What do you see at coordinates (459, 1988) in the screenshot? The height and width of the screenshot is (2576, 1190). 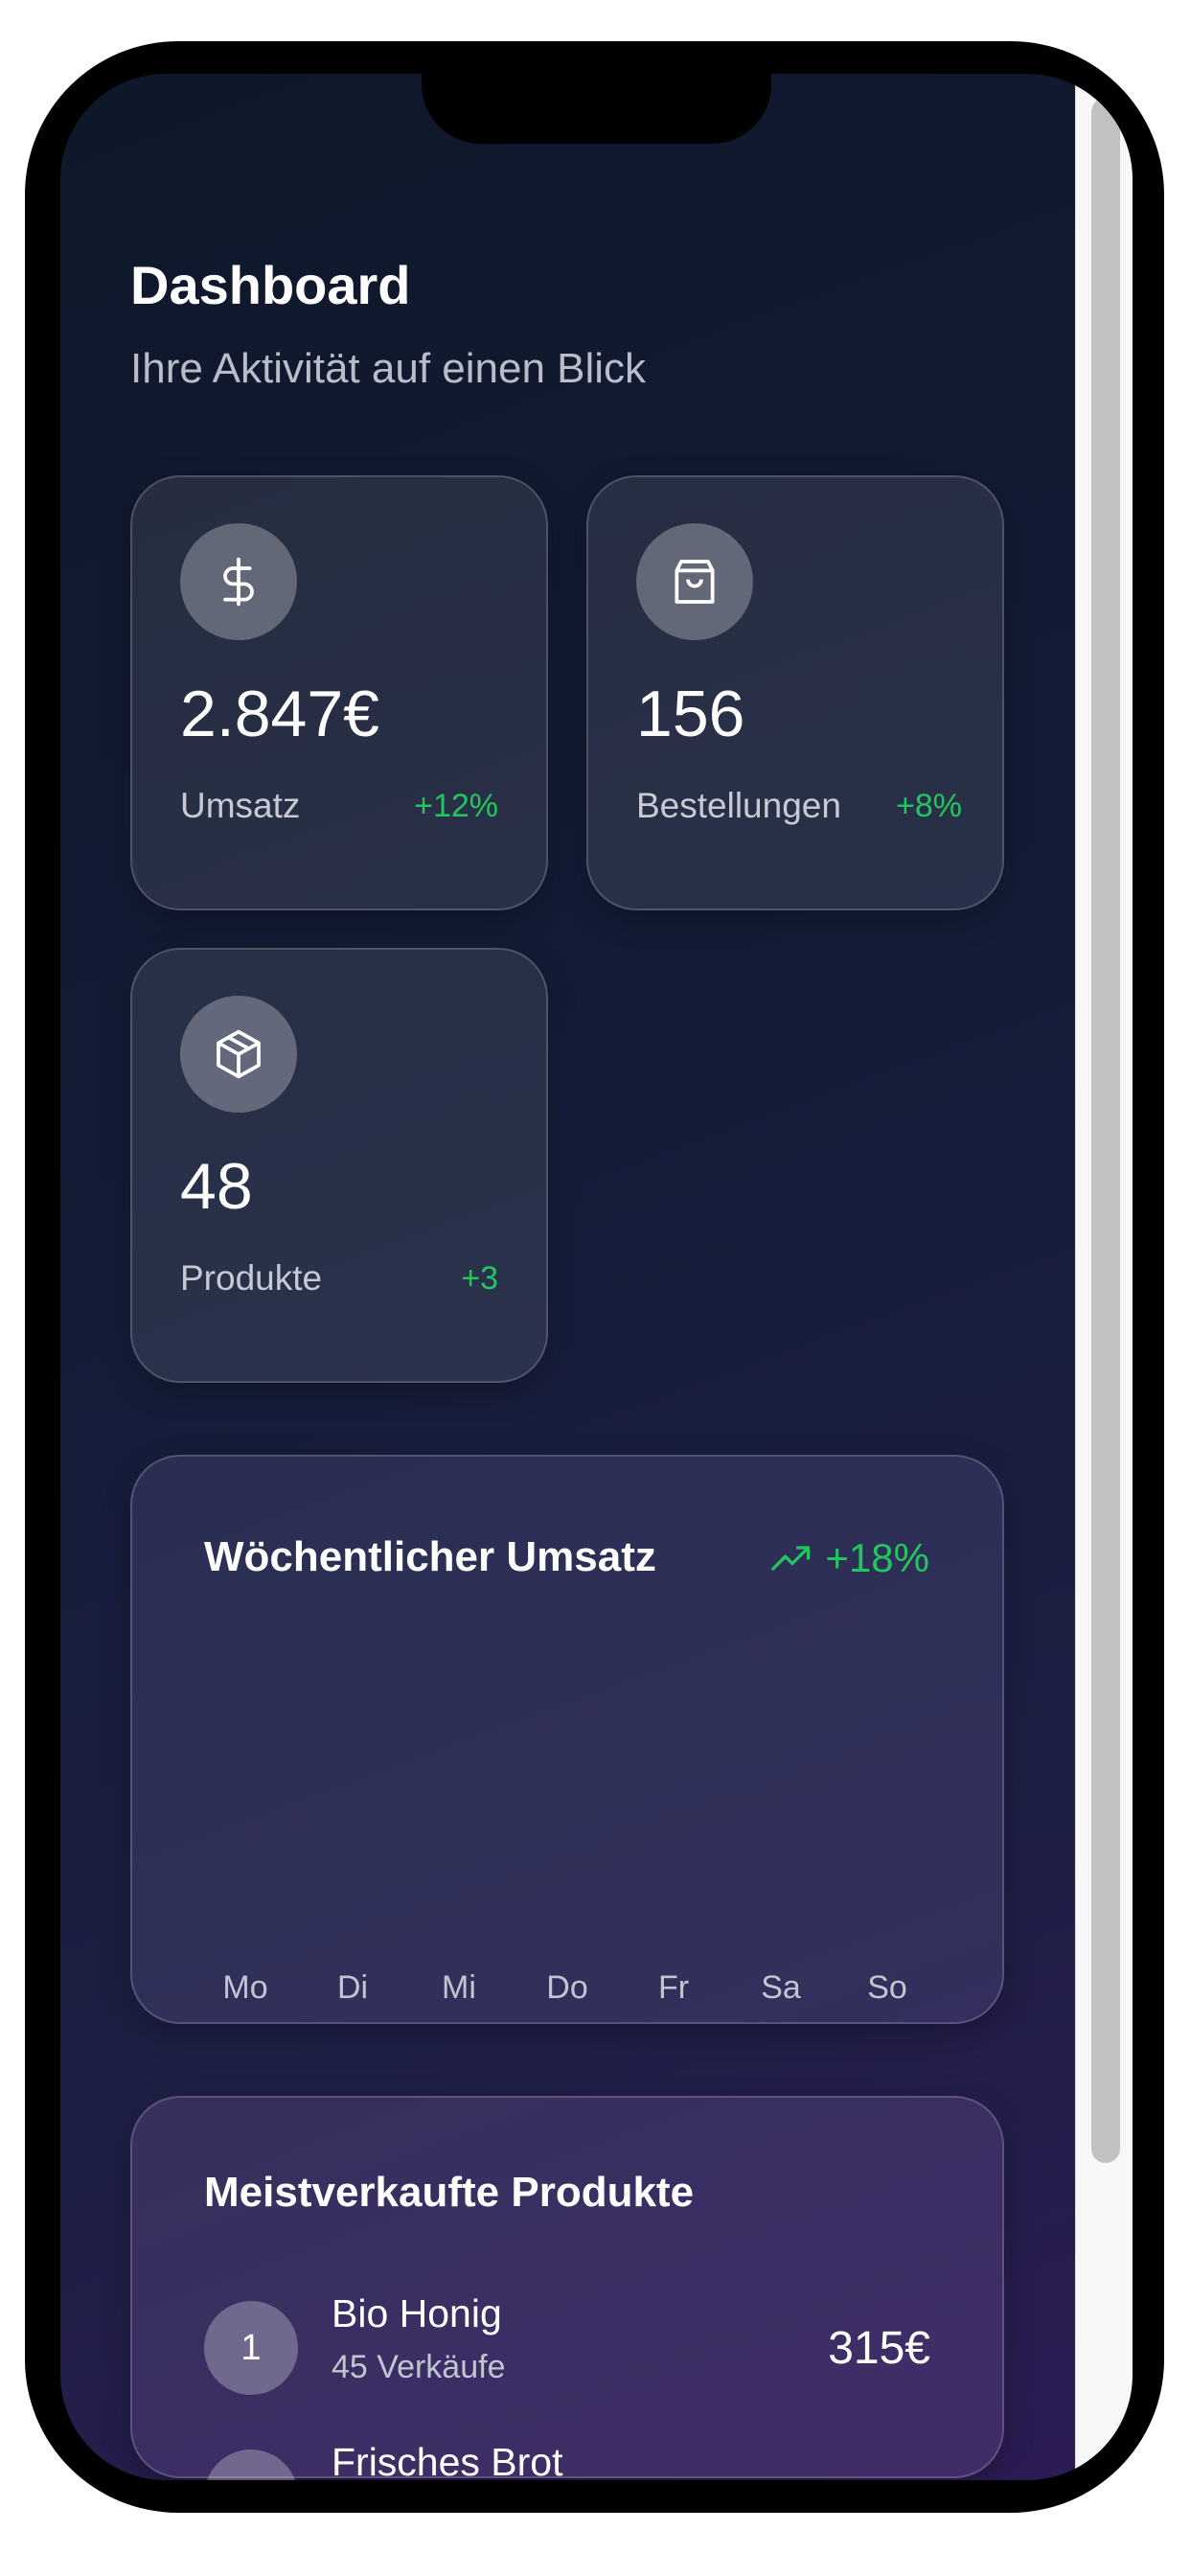 I see `day-label: Mi` at bounding box center [459, 1988].